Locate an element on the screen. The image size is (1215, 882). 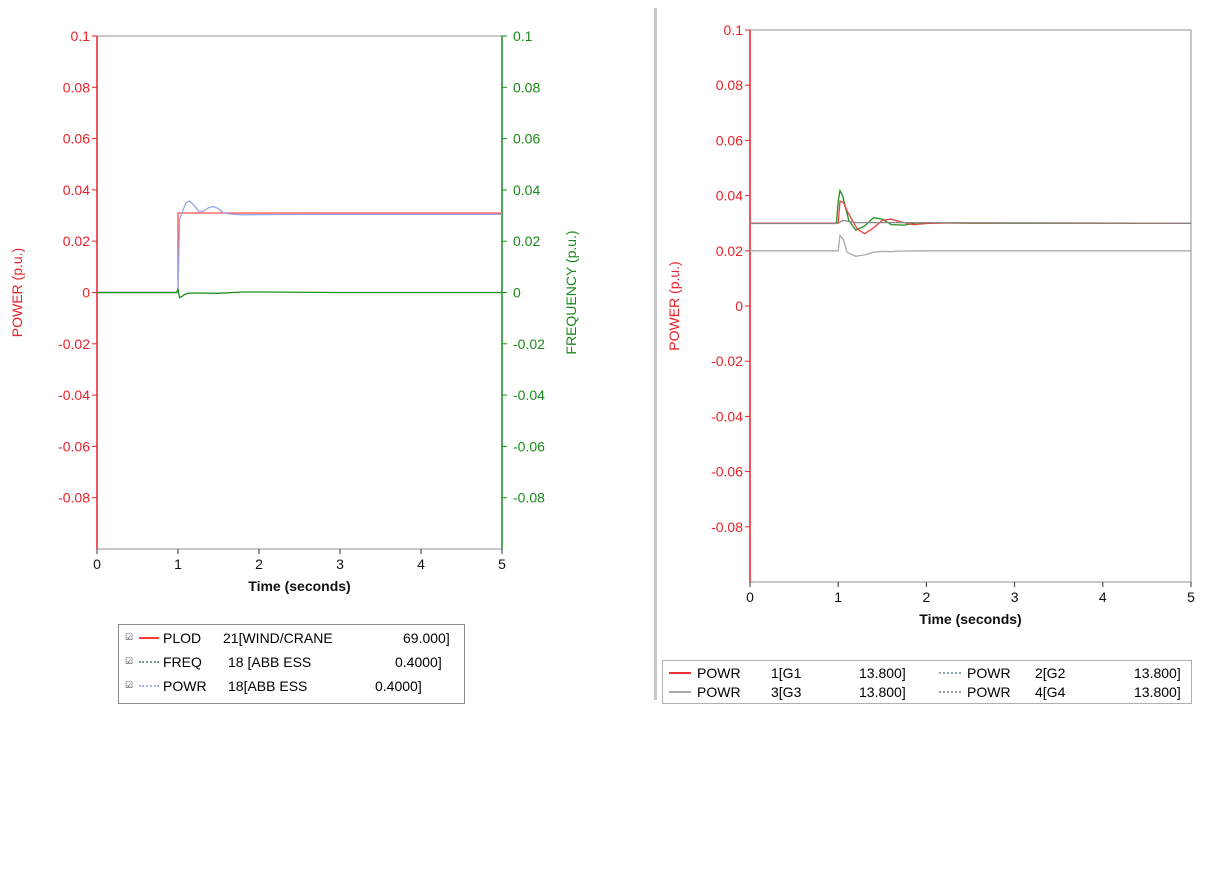
legend-row: POWR 1[G1 13.800] POWR 2[G2 13.800] is located at coordinates (927, 673).